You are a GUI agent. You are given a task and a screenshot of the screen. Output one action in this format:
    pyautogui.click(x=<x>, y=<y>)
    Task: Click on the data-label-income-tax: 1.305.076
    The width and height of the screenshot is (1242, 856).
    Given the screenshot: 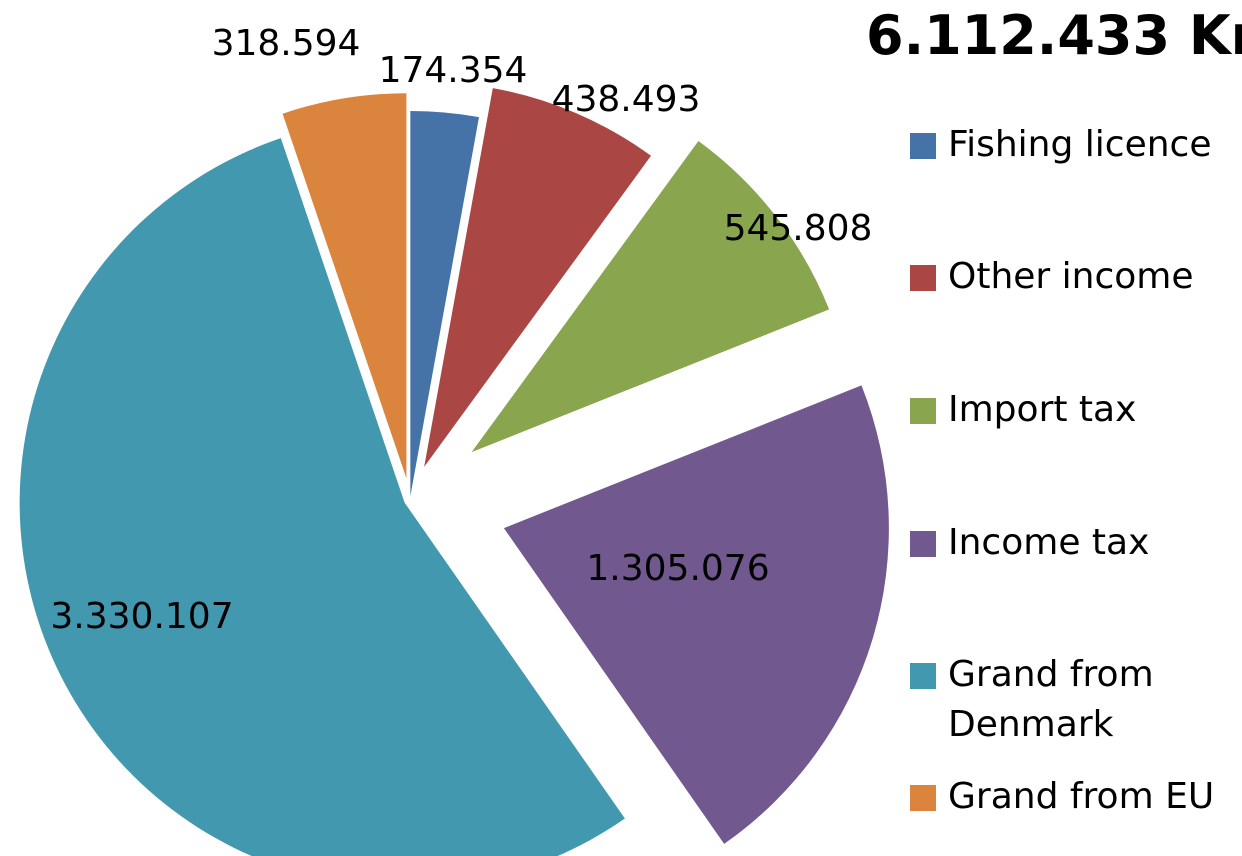 What is the action you would take?
    pyautogui.click(x=677, y=568)
    